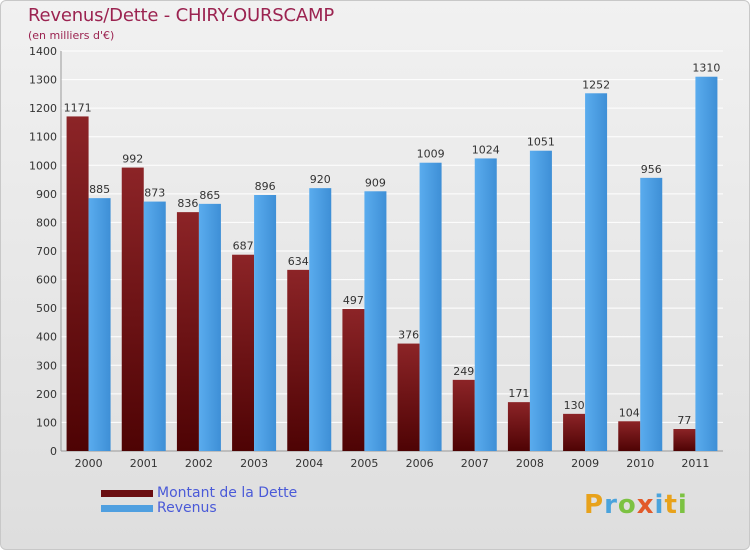 Image resolution: width=750 pixels, height=550 pixels. Describe the element at coordinates (46, 251) in the screenshot. I see `y-tick-label: 700` at that location.